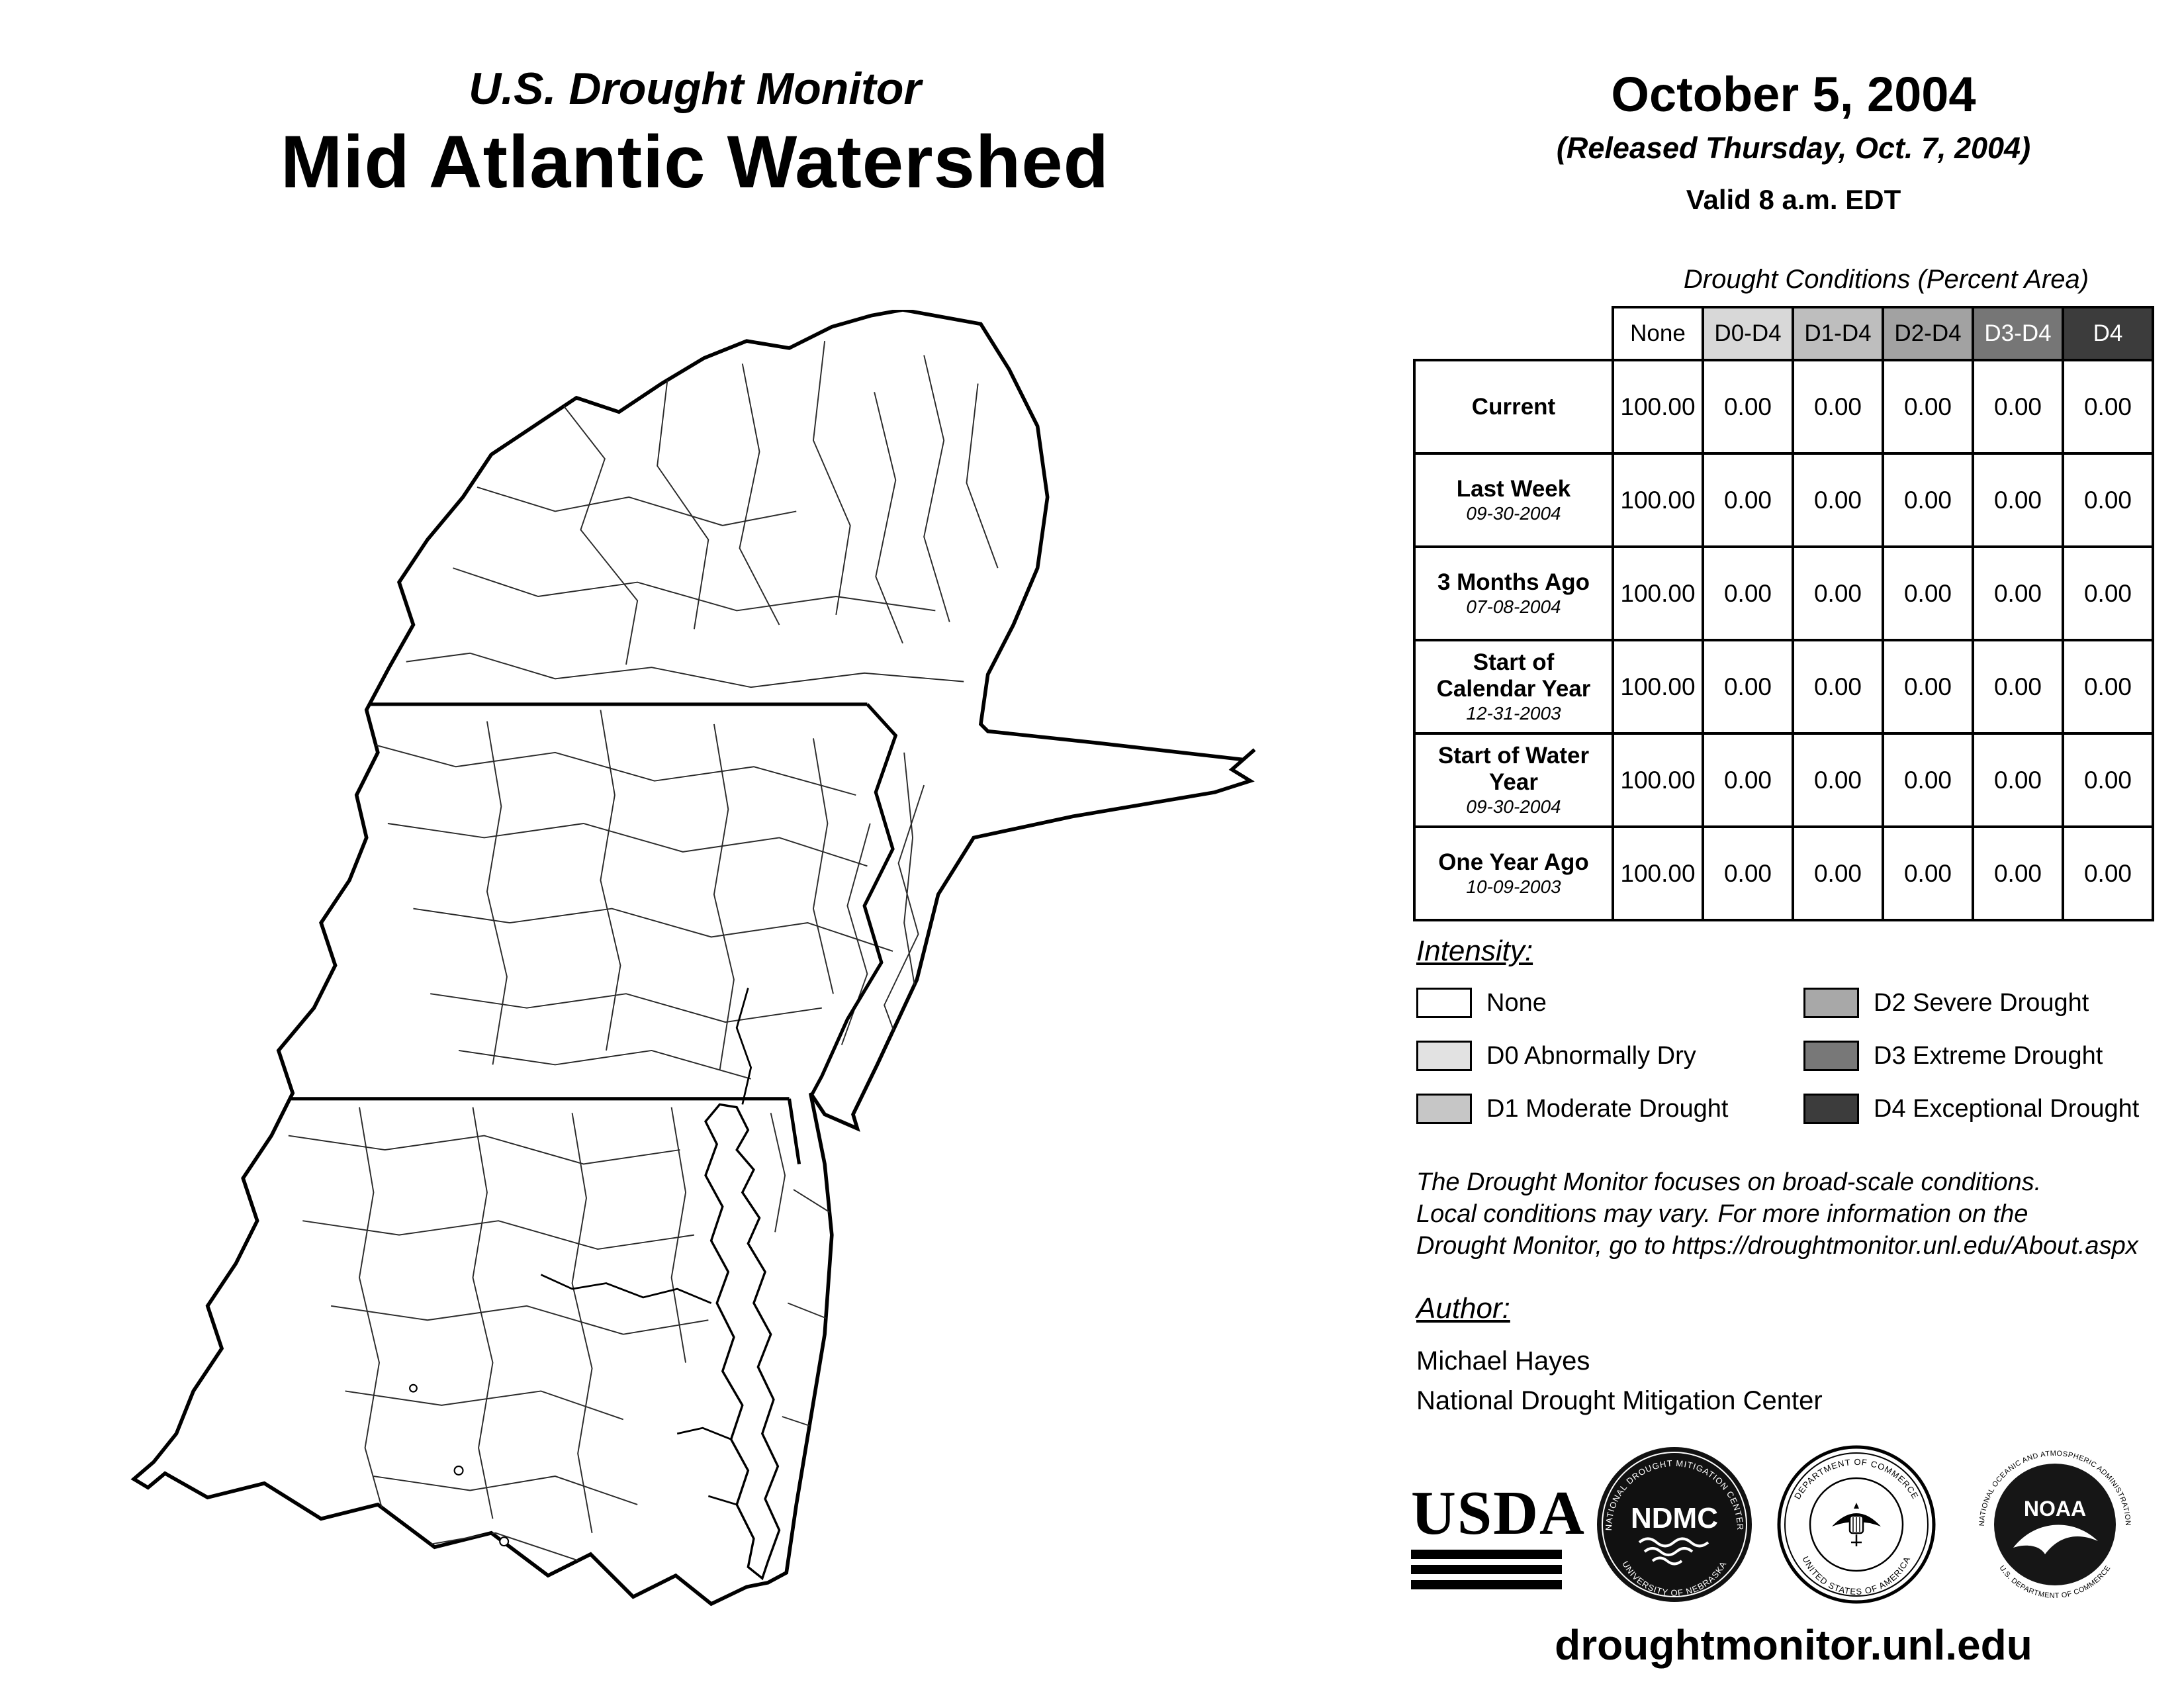 Image resolution: width=2184 pixels, height=1688 pixels. I want to click on author-heading: Author:, so click(1463, 1308).